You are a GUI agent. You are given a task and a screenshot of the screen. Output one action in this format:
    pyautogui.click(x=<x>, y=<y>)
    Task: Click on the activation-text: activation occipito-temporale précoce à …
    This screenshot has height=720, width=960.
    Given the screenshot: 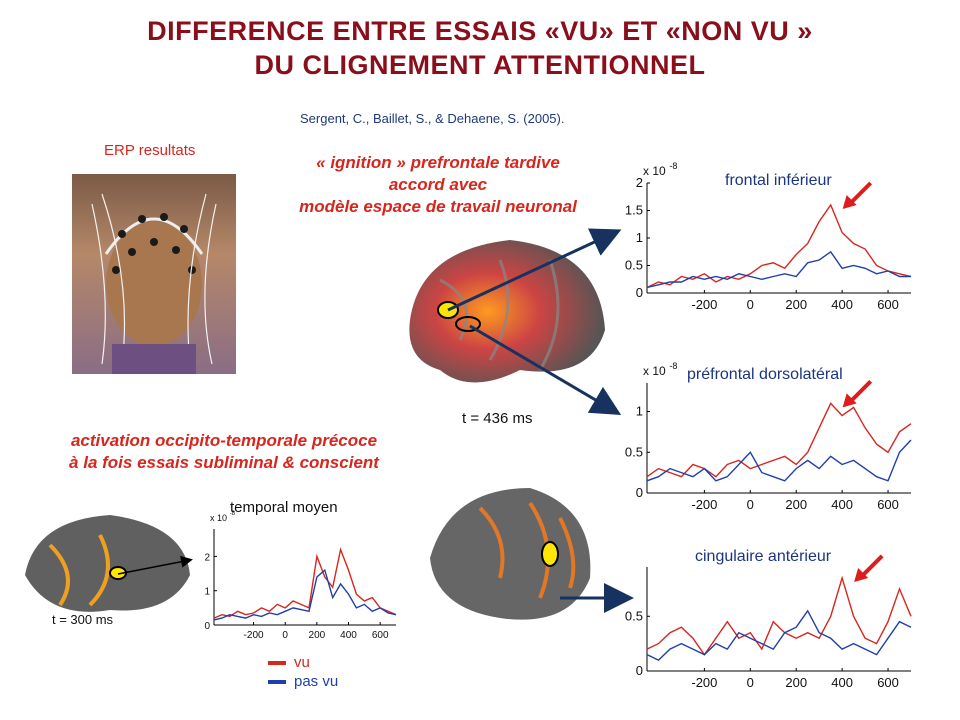 What is the action you would take?
    pyautogui.click(x=224, y=452)
    